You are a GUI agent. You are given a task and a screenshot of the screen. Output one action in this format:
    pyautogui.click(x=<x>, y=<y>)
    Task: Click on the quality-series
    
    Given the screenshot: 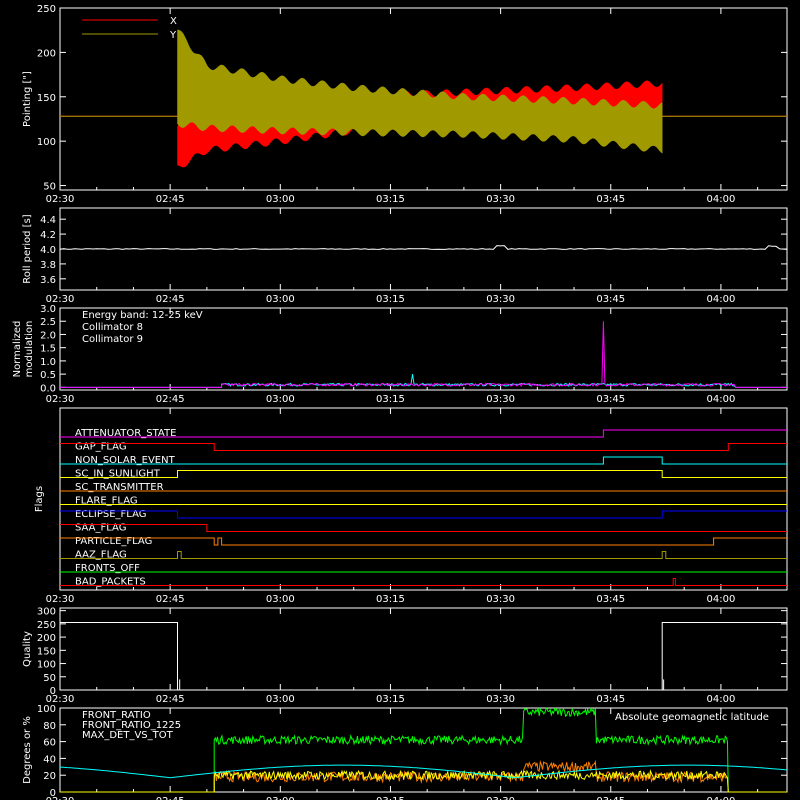 What is the action you would take?
    pyautogui.click(x=423, y=656)
    